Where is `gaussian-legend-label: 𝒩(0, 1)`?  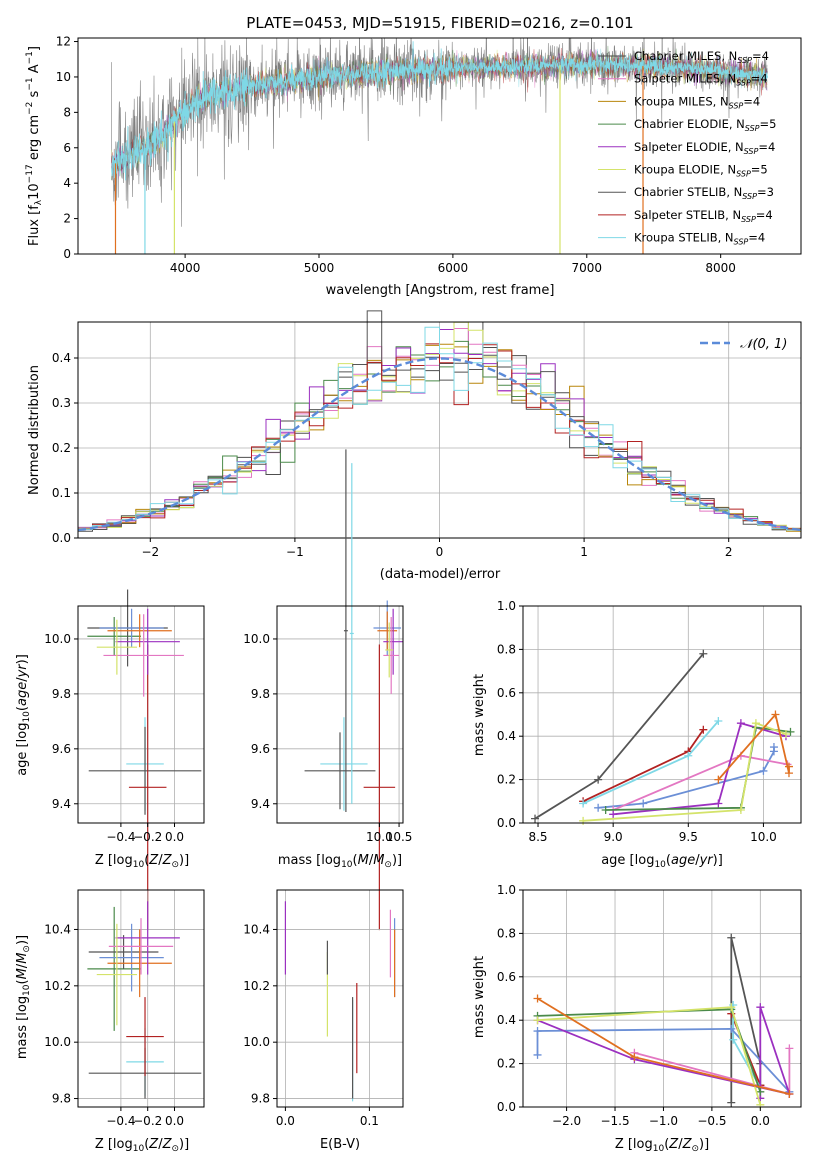 gaussian-legend-label: 𝒩(0, 1) is located at coordinates (763, 344).